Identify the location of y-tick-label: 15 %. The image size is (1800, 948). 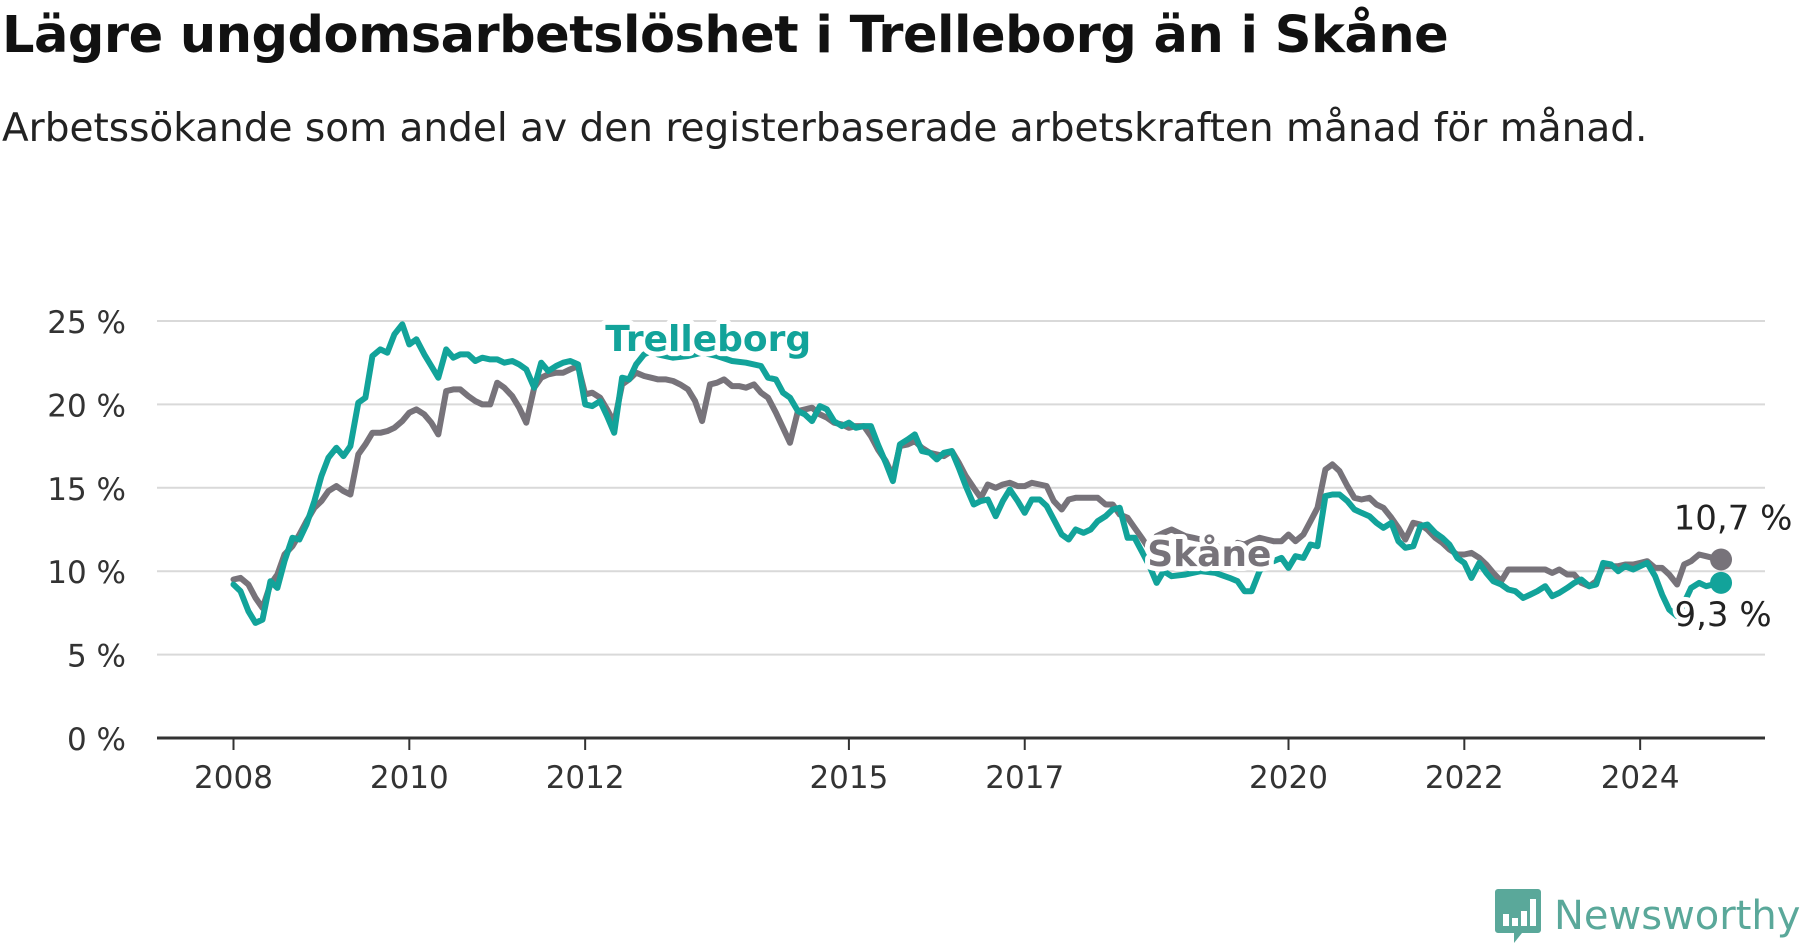
(86, 490).